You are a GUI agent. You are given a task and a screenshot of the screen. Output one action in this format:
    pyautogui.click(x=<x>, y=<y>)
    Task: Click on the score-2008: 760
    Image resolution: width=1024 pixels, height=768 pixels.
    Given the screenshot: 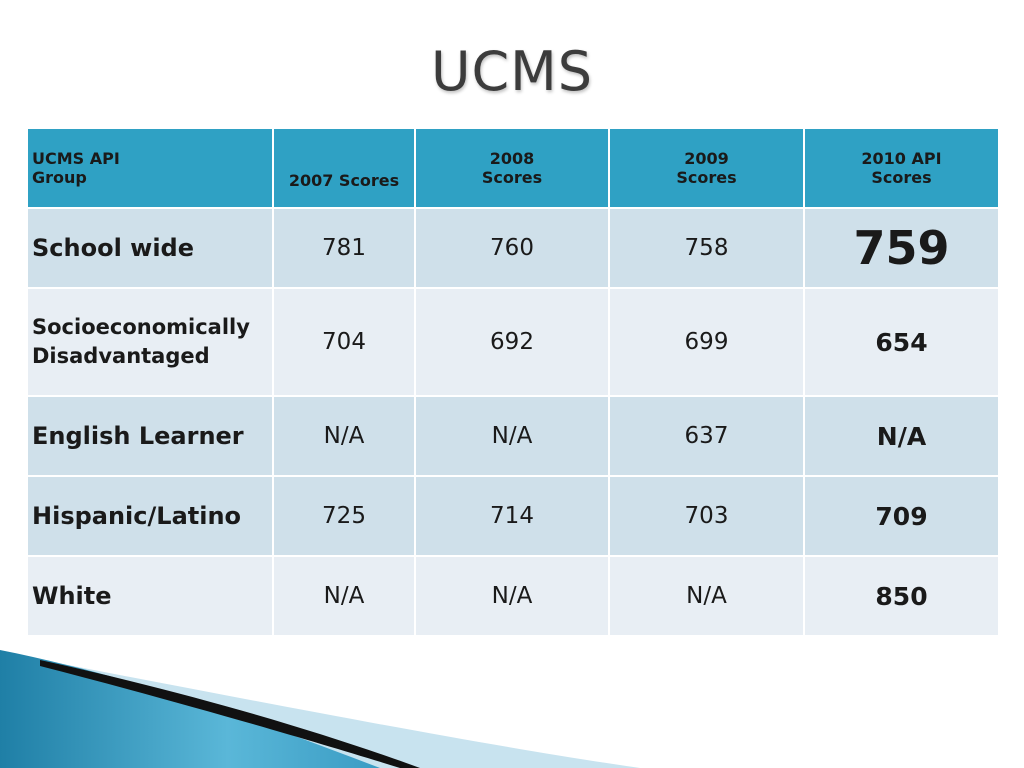 What is the action you would take?
    pyautogui.click(x=512, y=248)
    